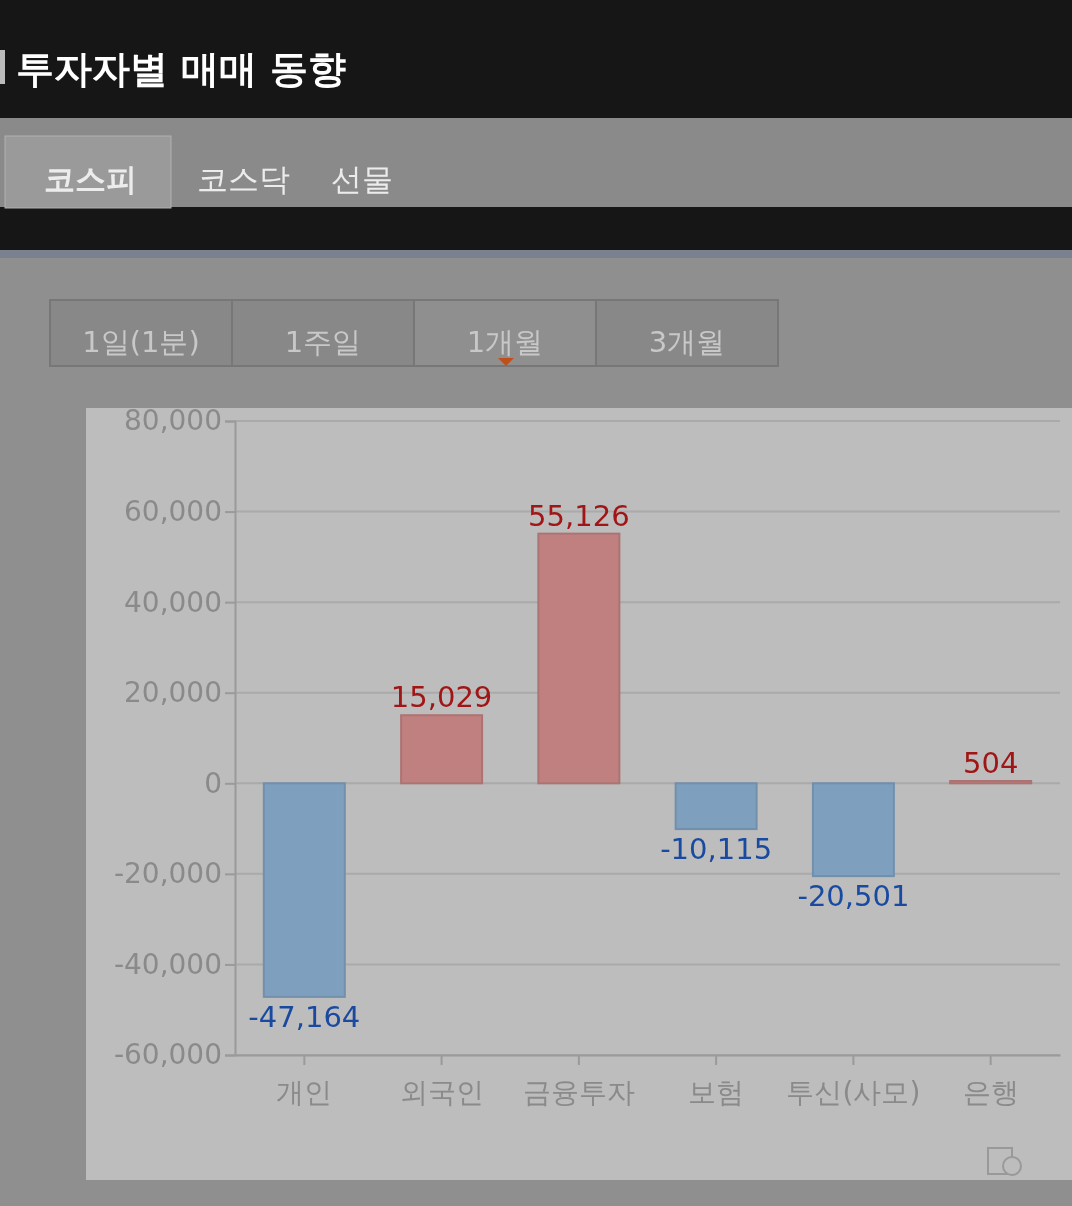 The height and width of the screenshot is (1206, 1072). I want to click on data-label: 504, so click(991, 763).